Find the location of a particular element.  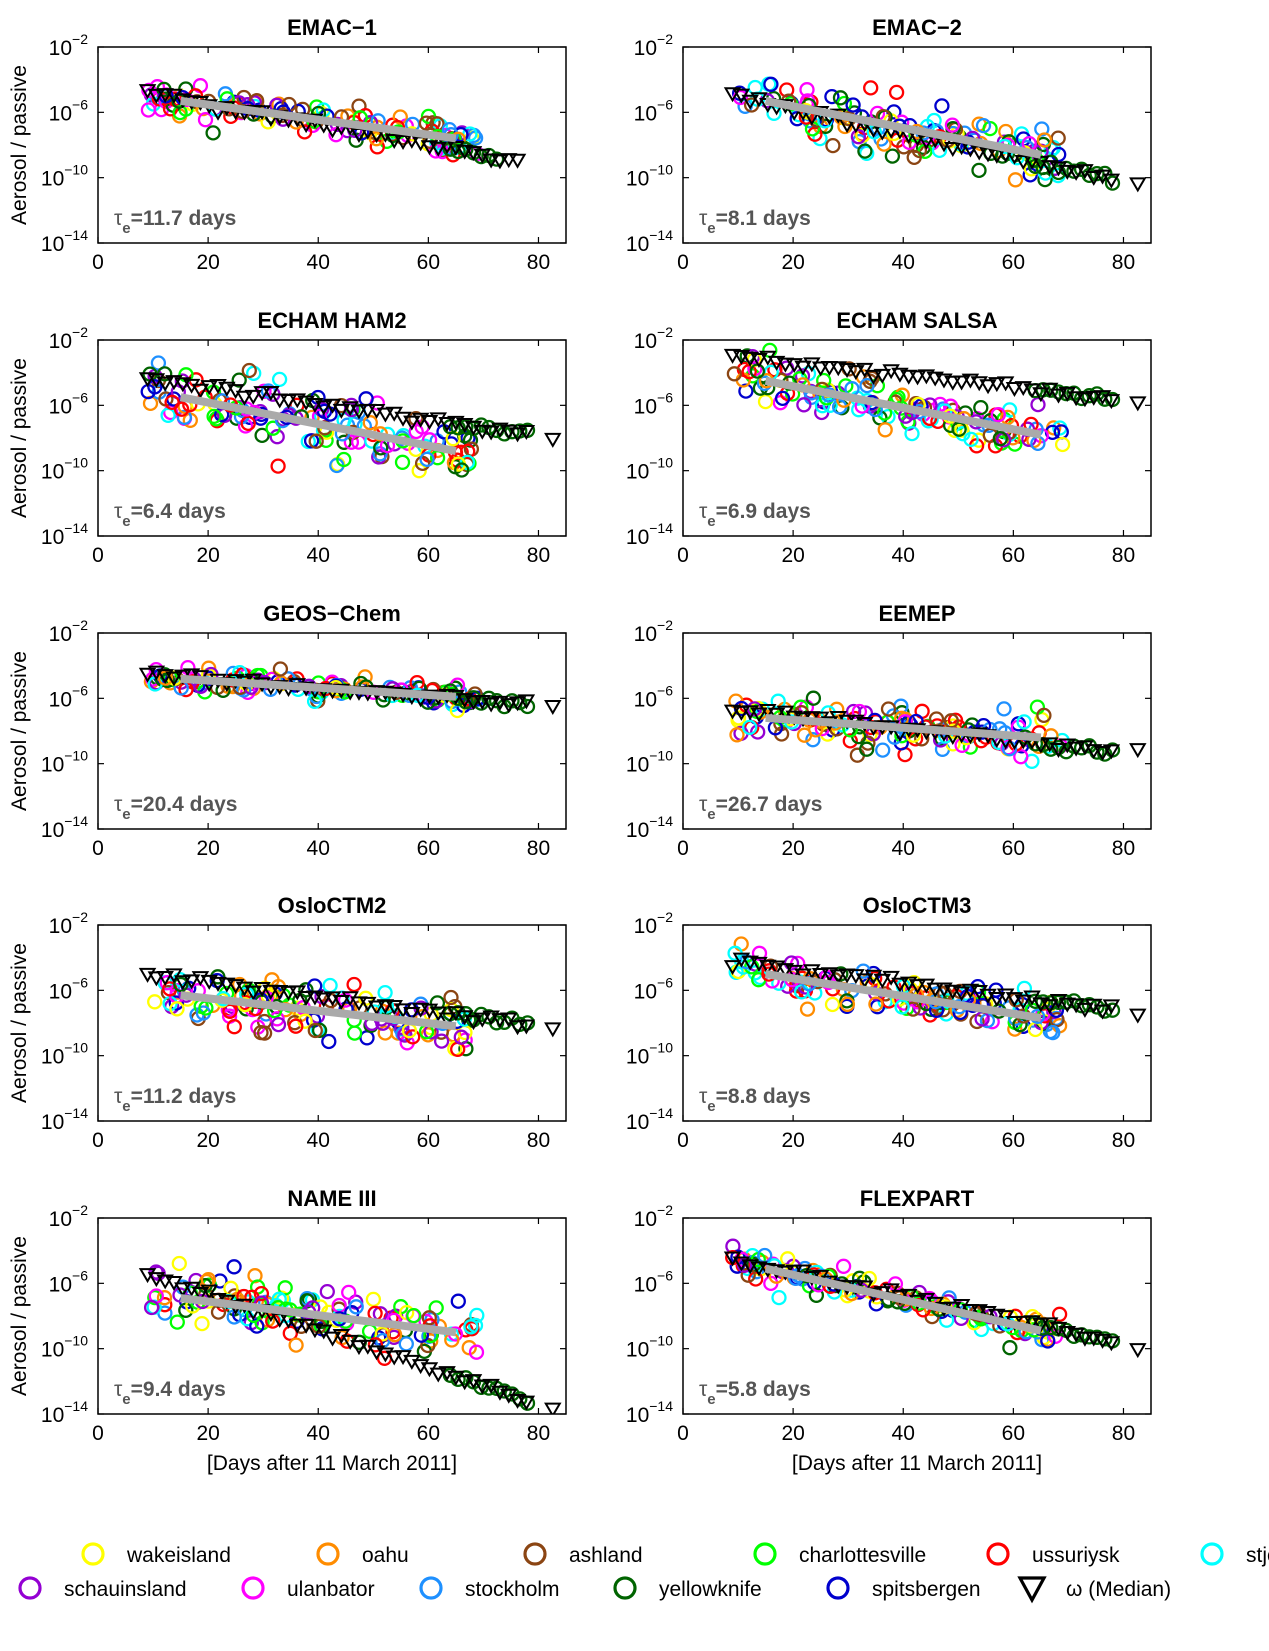

y-tick-label: 10⁻² is located at coordinates (654, 1216).